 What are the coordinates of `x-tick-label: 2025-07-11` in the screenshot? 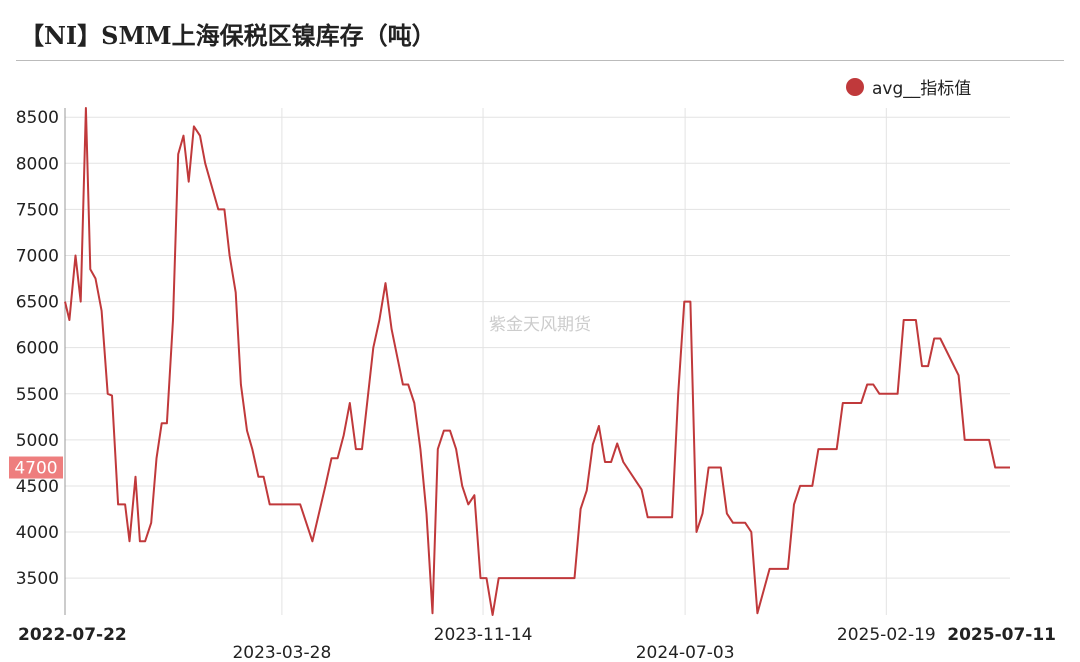 It's located at (1001, 635).